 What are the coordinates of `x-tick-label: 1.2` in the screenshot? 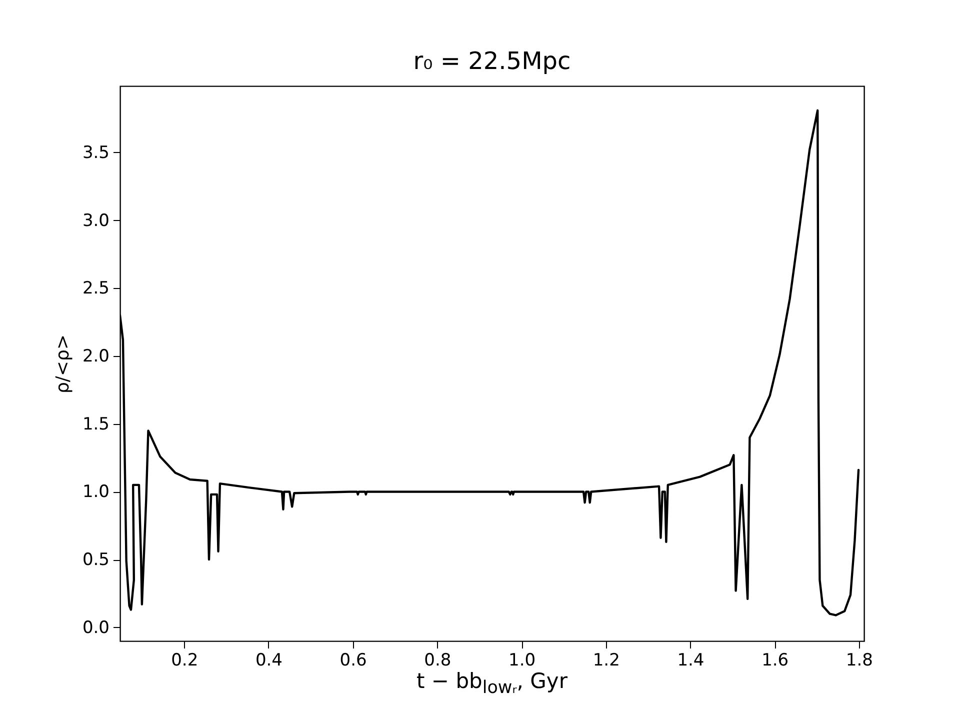 It's located at (606, 660).